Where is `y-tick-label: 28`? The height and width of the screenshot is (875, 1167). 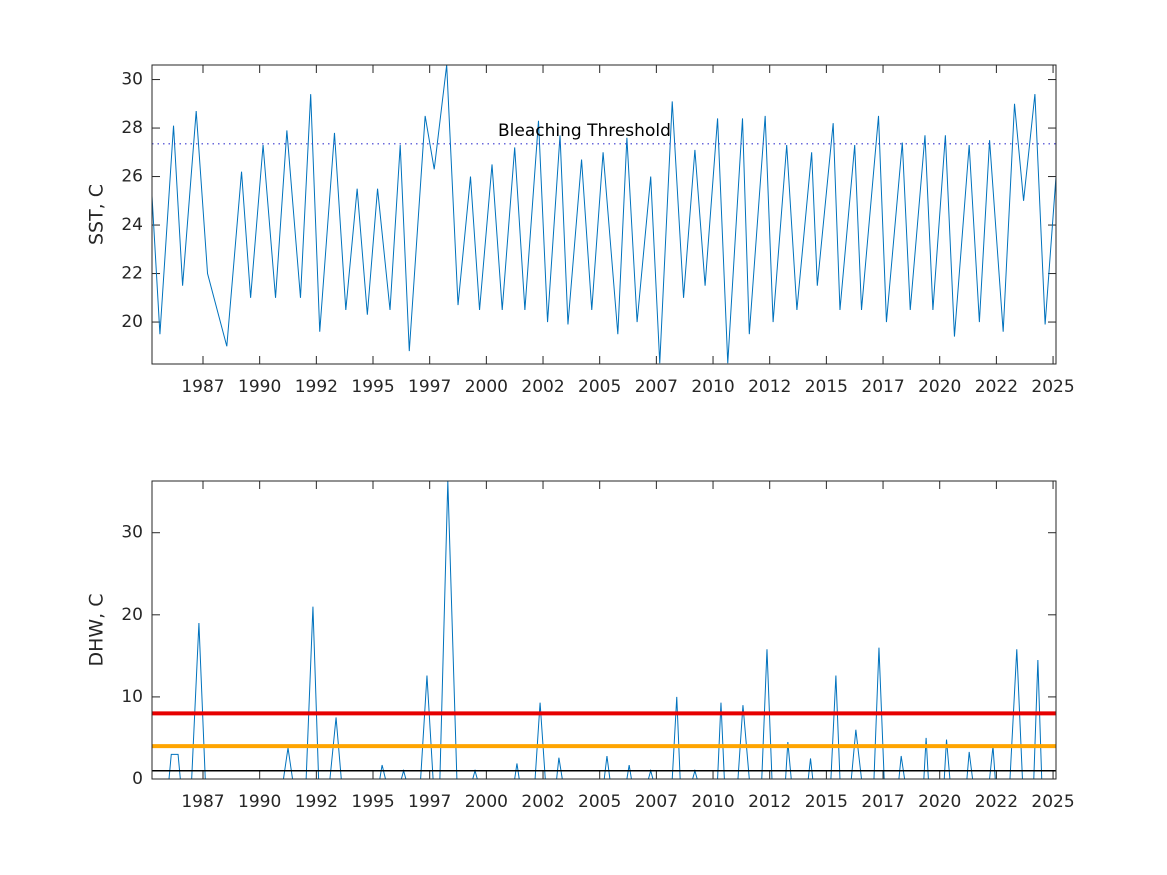 y-tick-label: 28 is located at coordinates (132, 128).